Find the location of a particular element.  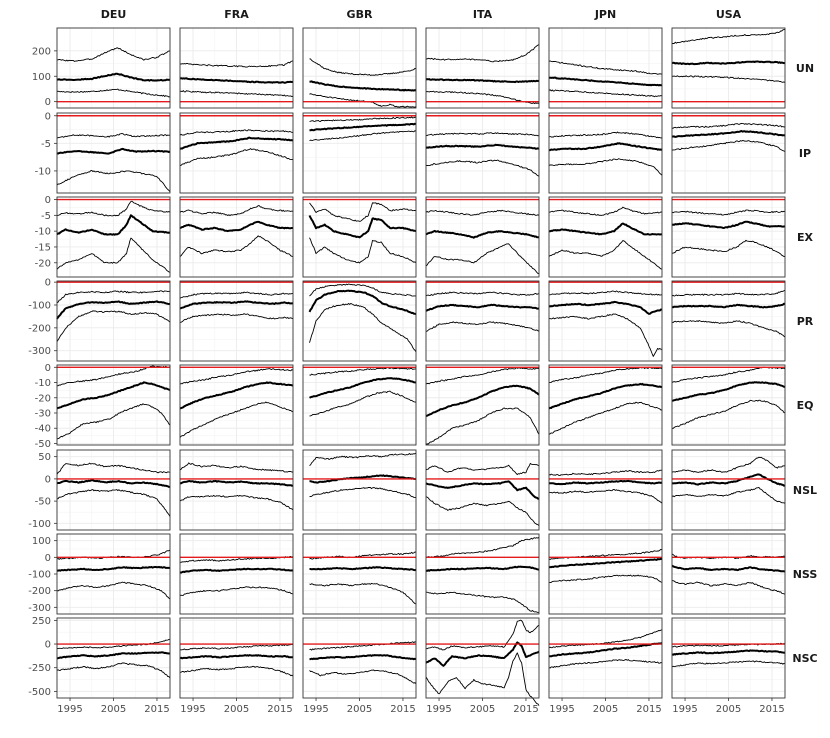

series-median-un-gbr is located at coordinates (363, 86).